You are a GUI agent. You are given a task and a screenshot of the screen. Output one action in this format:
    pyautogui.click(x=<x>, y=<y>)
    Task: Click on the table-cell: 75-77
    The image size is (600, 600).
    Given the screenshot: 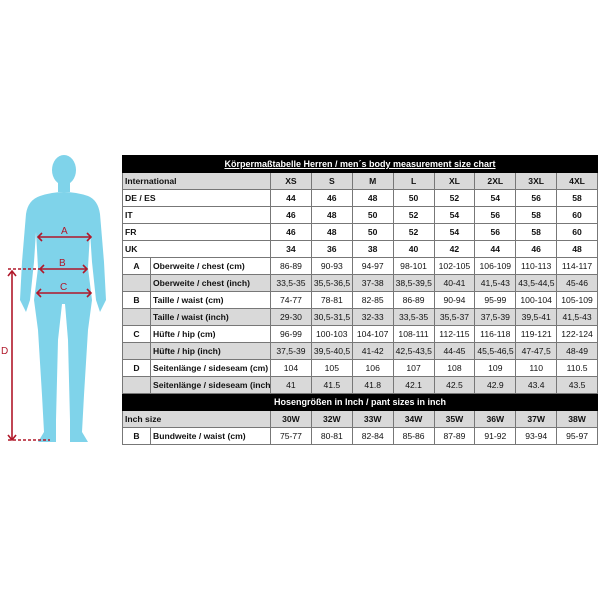 What is the action you would take?
    pyautogui.click(x=291, y=436)
    